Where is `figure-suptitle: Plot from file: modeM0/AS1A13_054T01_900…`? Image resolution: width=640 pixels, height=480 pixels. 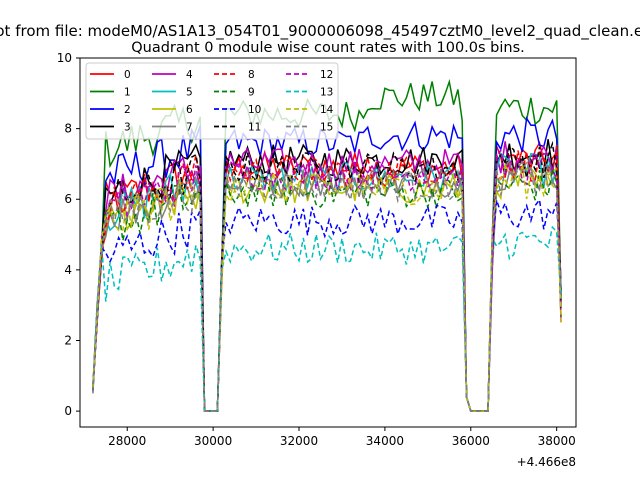 figure-suptitle: Plot from file: modeM0/AS1A13_054T01_900… is located at coordinates (320, 31).